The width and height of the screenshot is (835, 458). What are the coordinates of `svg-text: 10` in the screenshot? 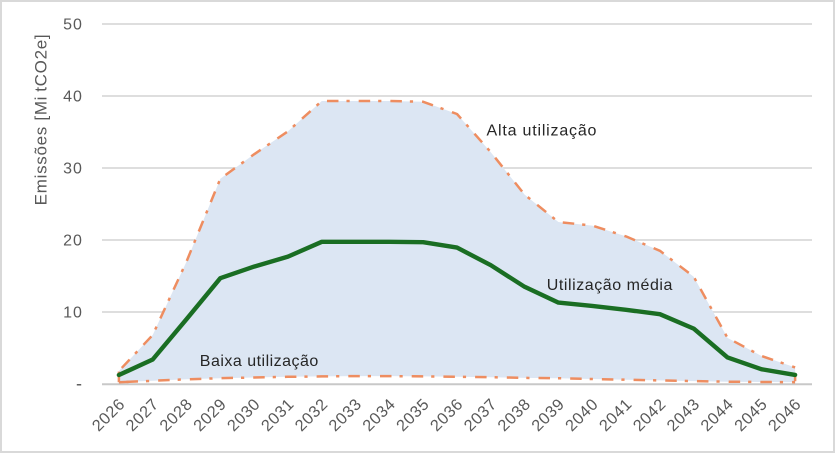 It's located at (73, 313).